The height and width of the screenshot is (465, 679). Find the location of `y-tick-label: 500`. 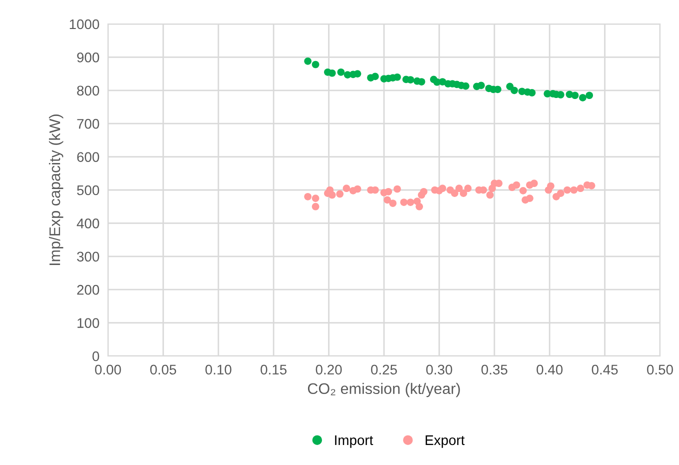

y-tick-label: 500 is located at coordinates (88, 190).